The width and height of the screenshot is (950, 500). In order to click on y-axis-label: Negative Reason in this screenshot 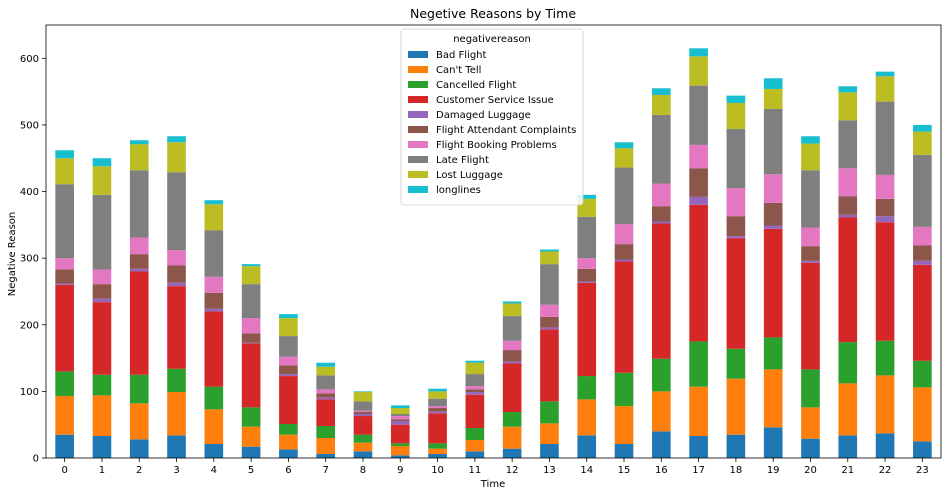, I will do `click(12, 254)`.